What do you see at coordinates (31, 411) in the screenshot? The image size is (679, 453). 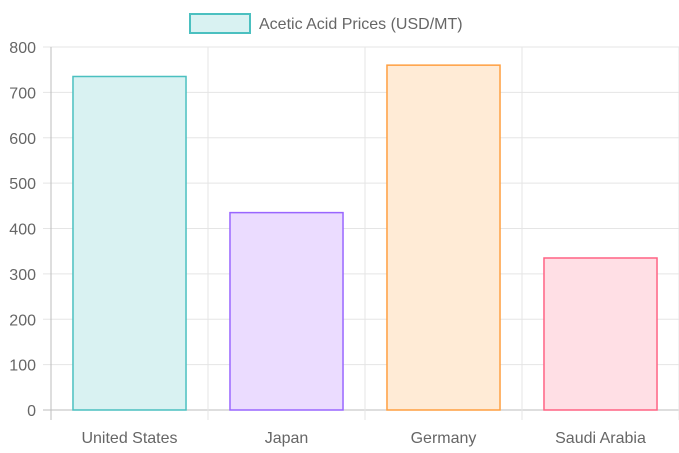 I see `y-tick-label: 0` at bounding box center [31, 411].